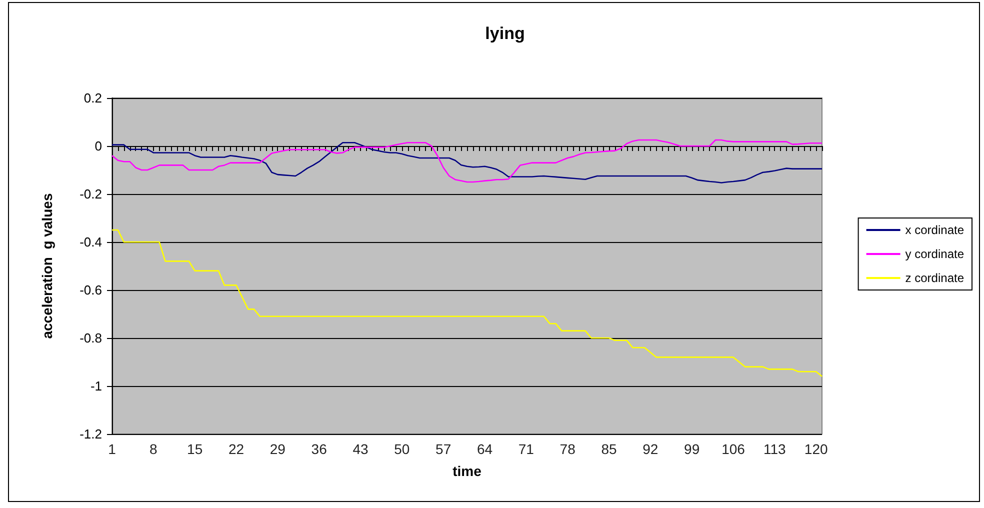  What do you see at coordinates (444, 449) in the screenshot?
I see `x-tick-label: 57` at bounding box center [444, 449].